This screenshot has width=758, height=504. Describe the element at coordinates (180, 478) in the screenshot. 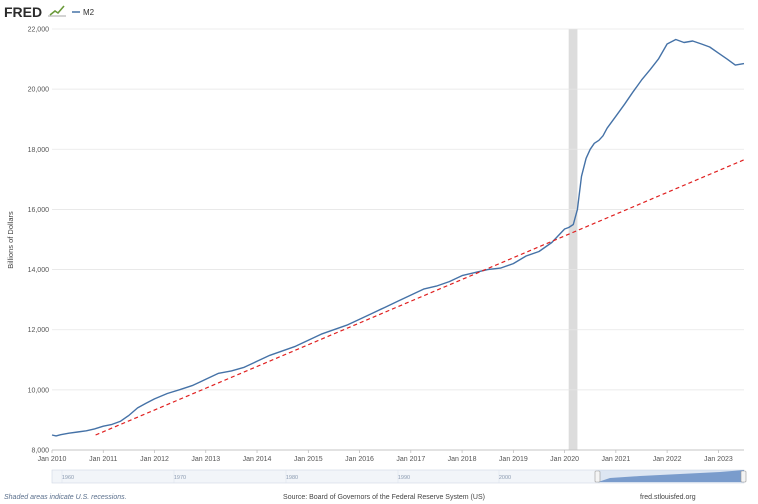

I see `navigator-tick-label: 1970` at that location.